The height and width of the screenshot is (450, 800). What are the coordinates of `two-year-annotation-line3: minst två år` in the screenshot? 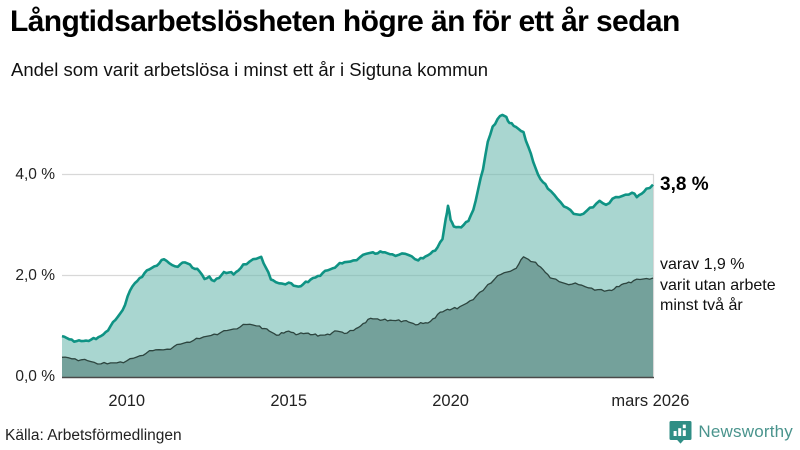 It's located at (701, 305).